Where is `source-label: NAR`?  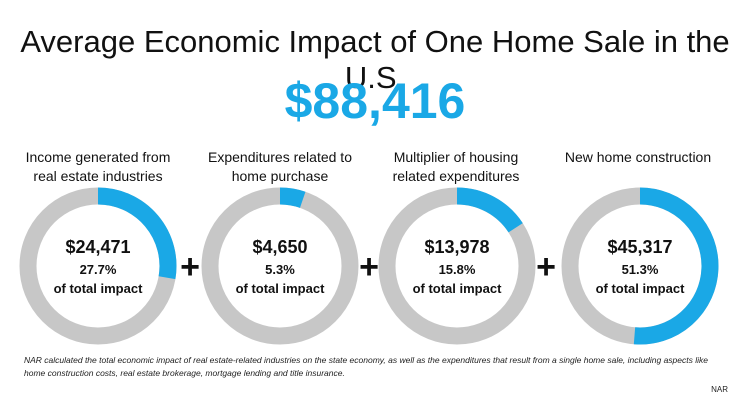 source-label: NAR is located at coordinates (719, 389).